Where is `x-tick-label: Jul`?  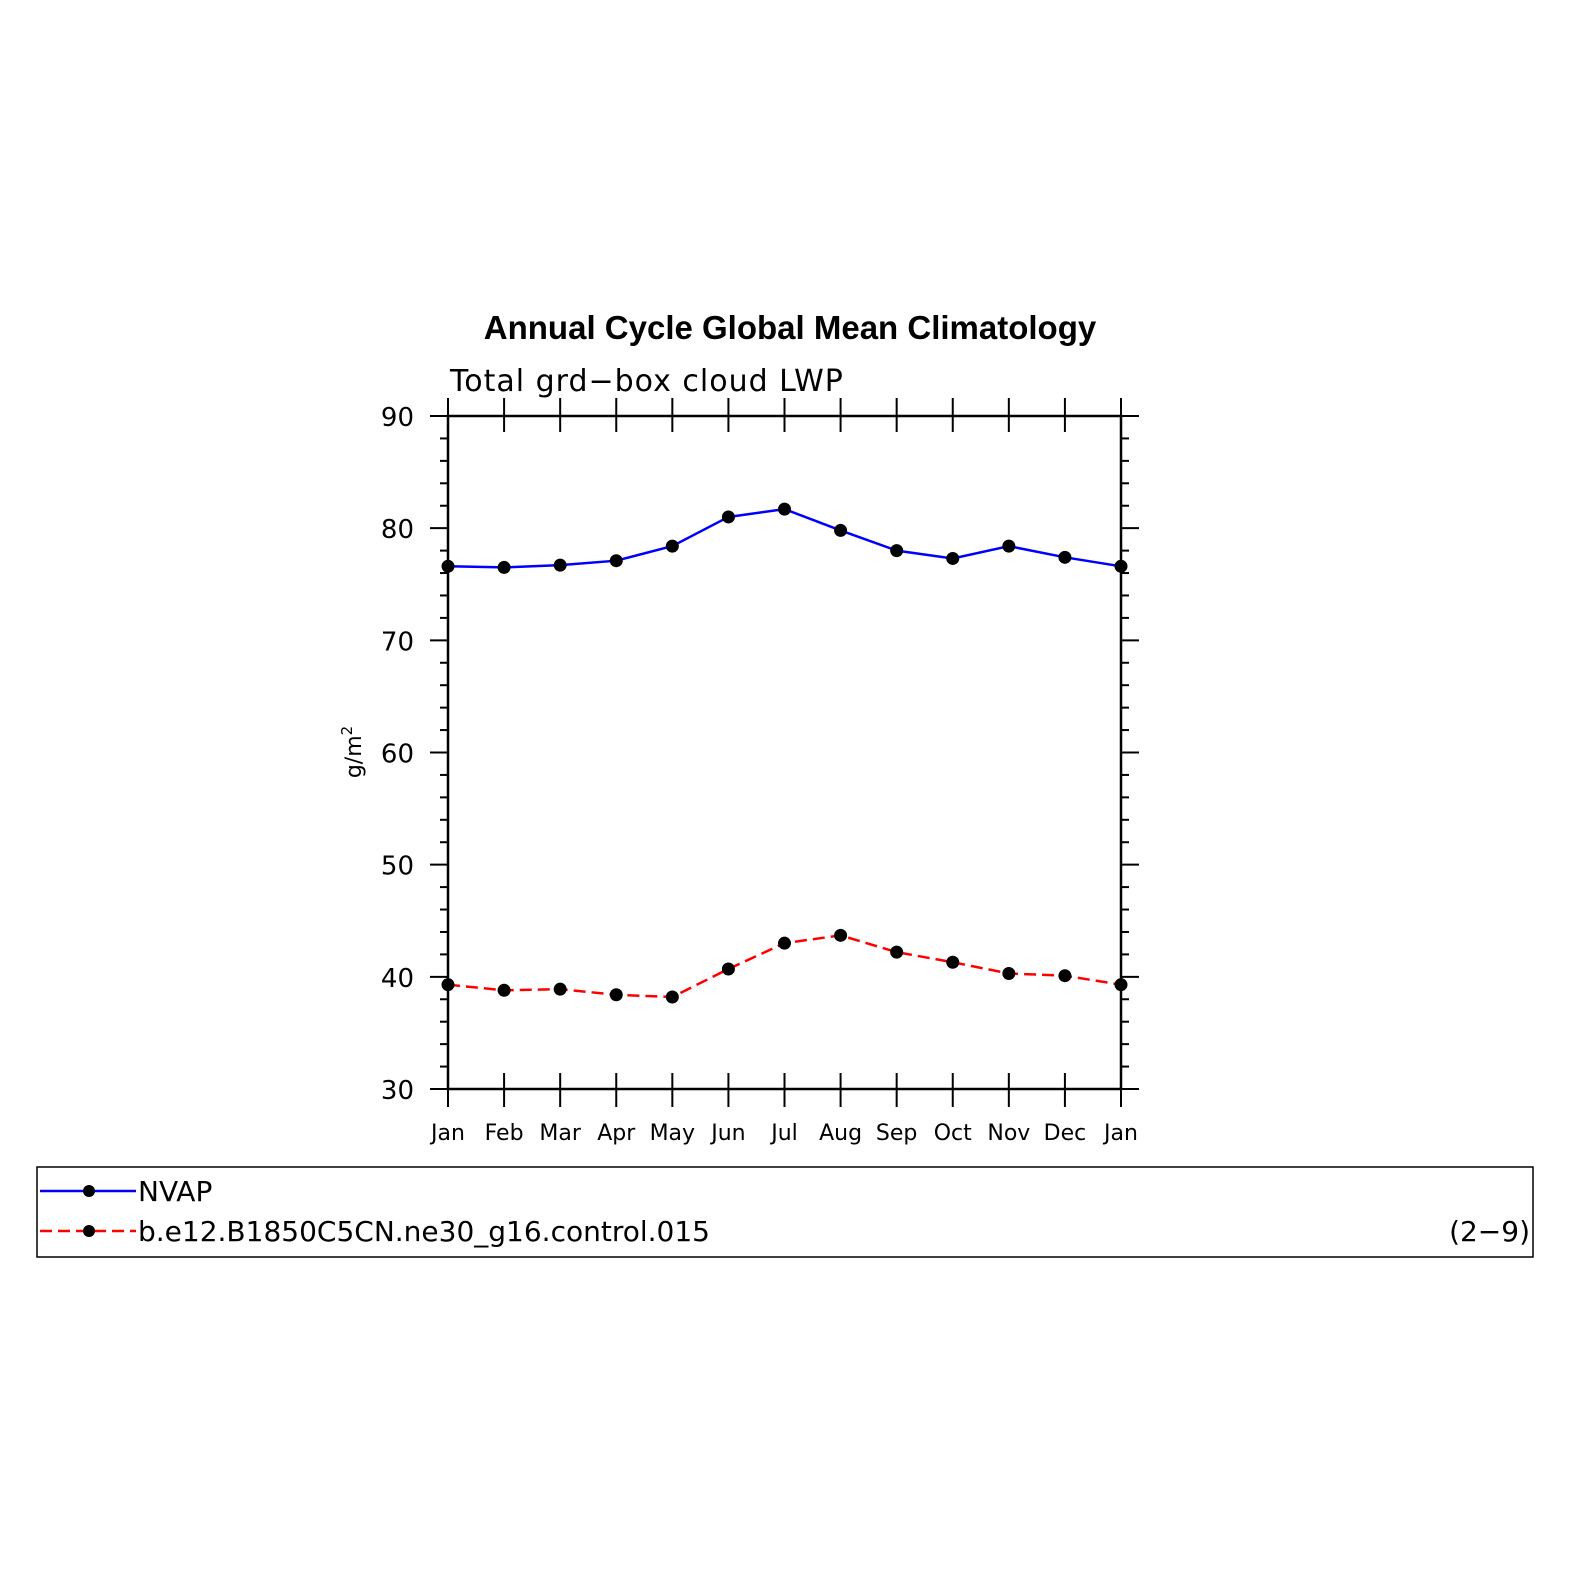
x-tick-label: Jul is located at coordinates (783, 1133).